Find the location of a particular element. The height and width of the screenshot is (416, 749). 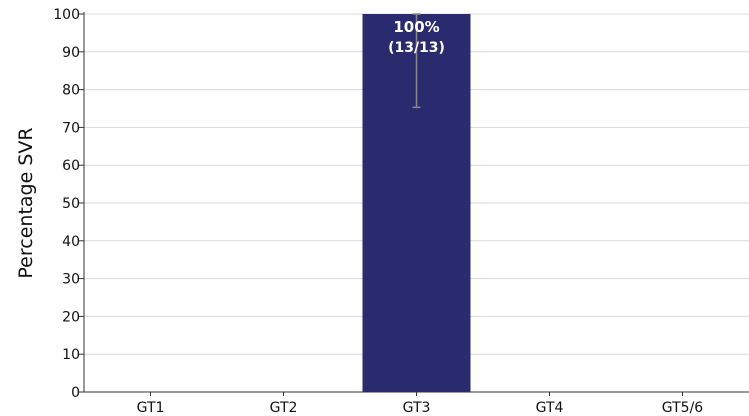

y-tick-label: 50 is located at coordinates (71, 204).